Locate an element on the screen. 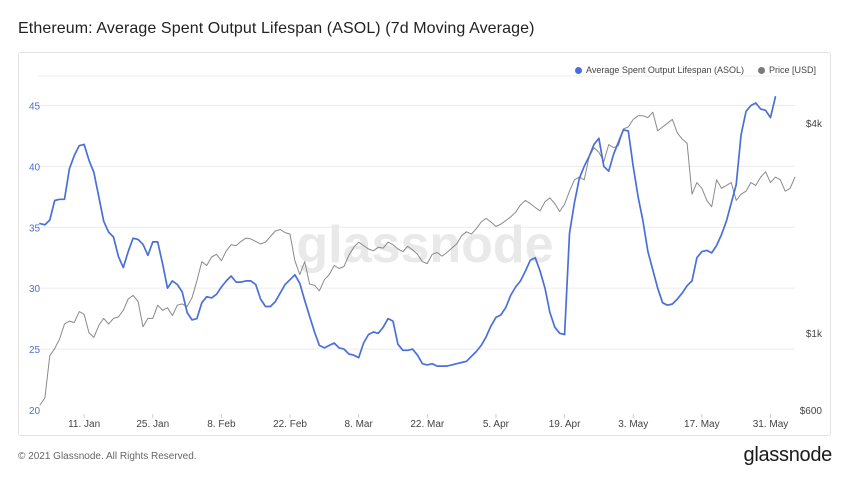 This screenshot has width=850, height=478. legend-label-price: Price [USD] is located at coordinates (792, 70).